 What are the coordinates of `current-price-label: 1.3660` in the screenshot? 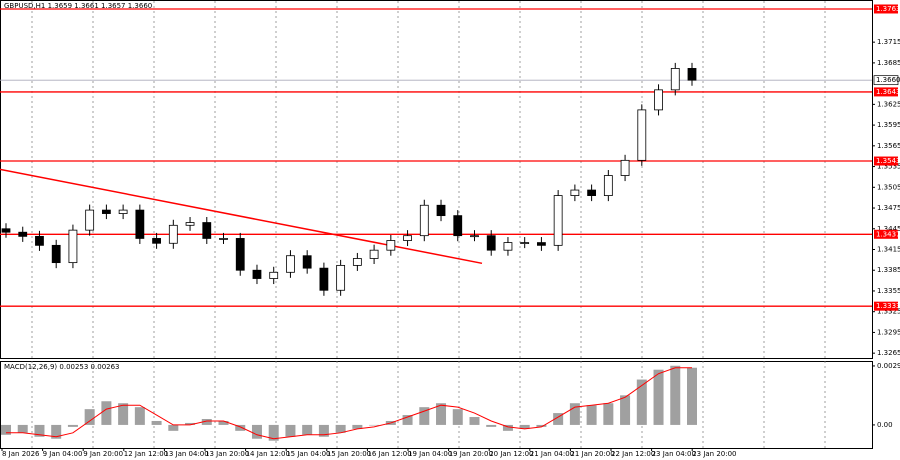 It's located at (888, 80).